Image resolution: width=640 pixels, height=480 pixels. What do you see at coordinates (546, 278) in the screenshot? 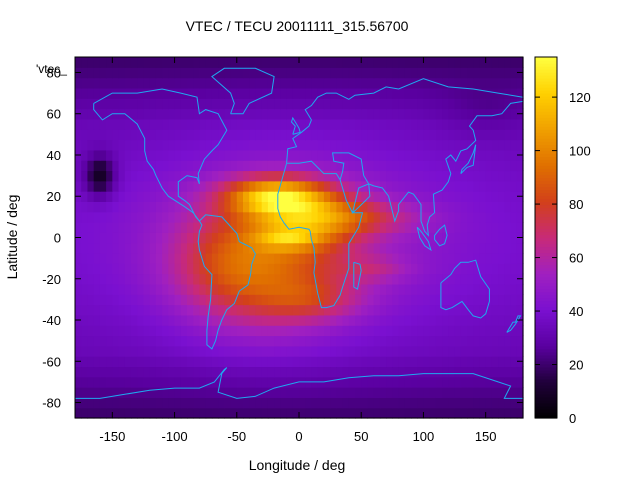
I see `colorbar-segment` at bounding box center [546, 278].